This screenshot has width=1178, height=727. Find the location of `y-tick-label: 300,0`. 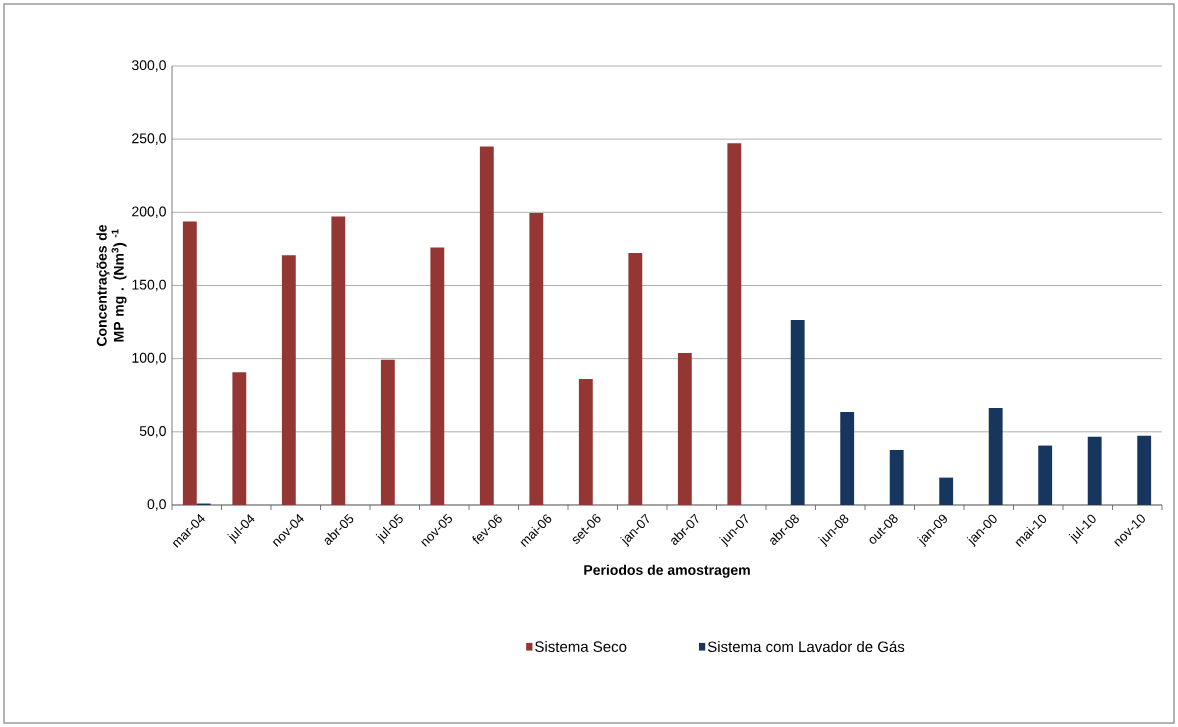

y-tick-label: 300,0 is located at coordinates (148, 66).